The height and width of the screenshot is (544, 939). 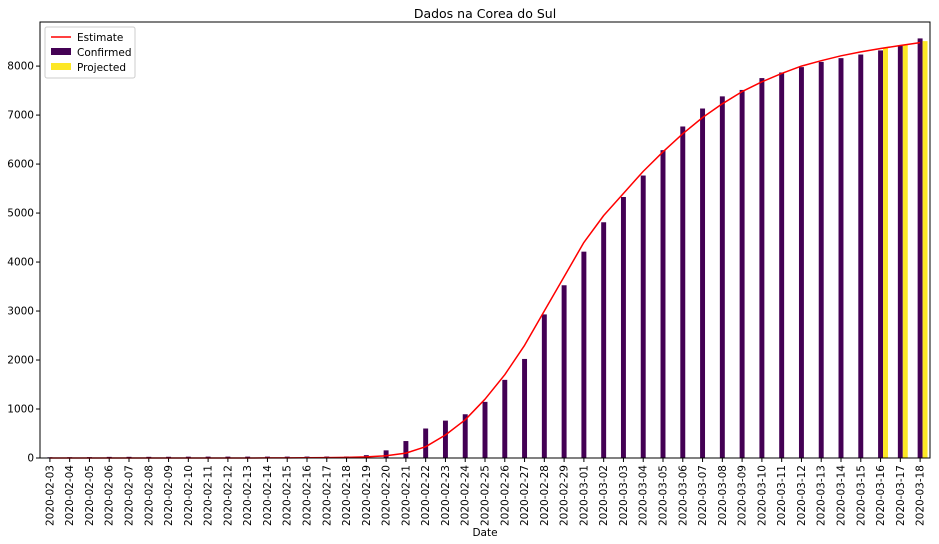 I want to click on y-tick-label: 7000, so click(x=20, y=116).